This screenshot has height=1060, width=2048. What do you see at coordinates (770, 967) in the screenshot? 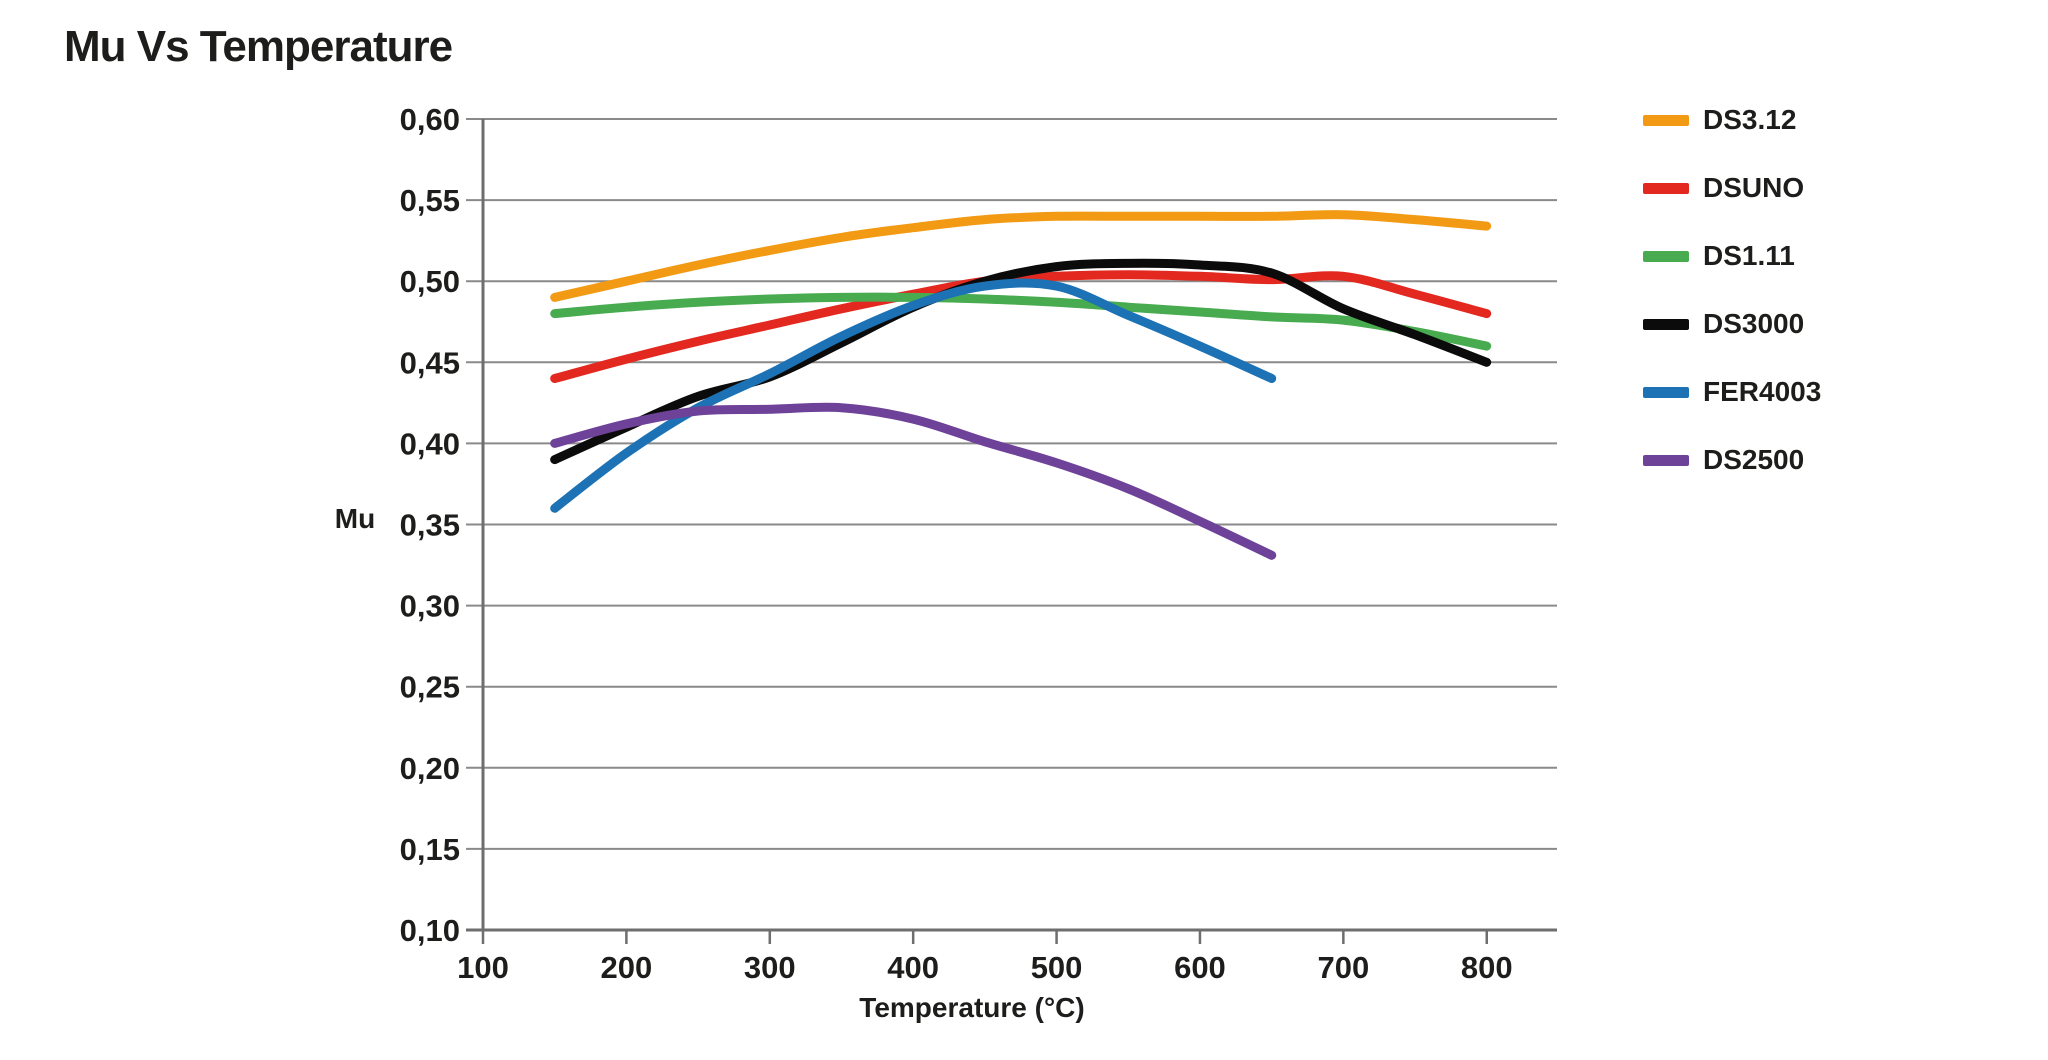
I see `x-tick-label: 300` at bounding box center [770, 967].